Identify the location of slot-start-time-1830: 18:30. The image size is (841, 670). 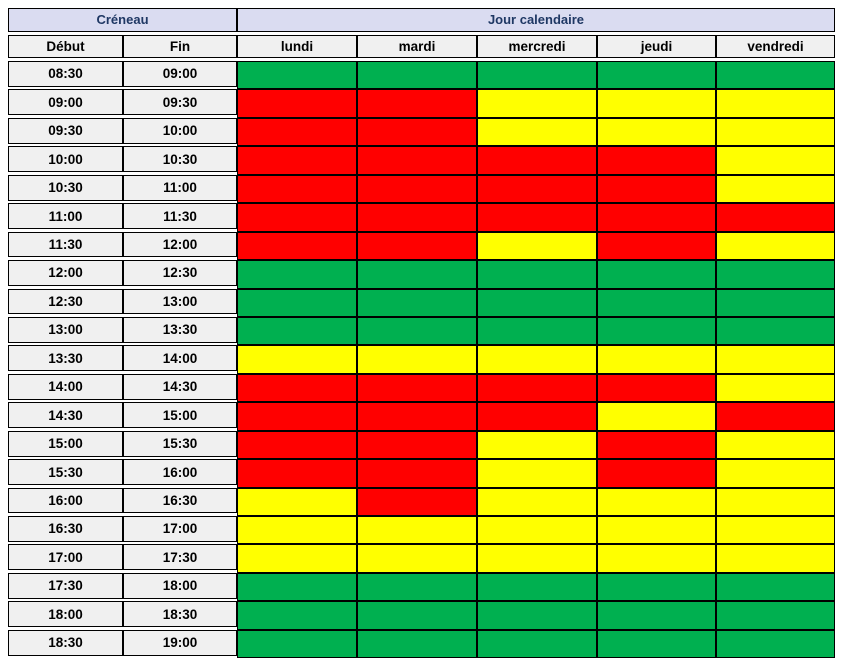
(65, 642).